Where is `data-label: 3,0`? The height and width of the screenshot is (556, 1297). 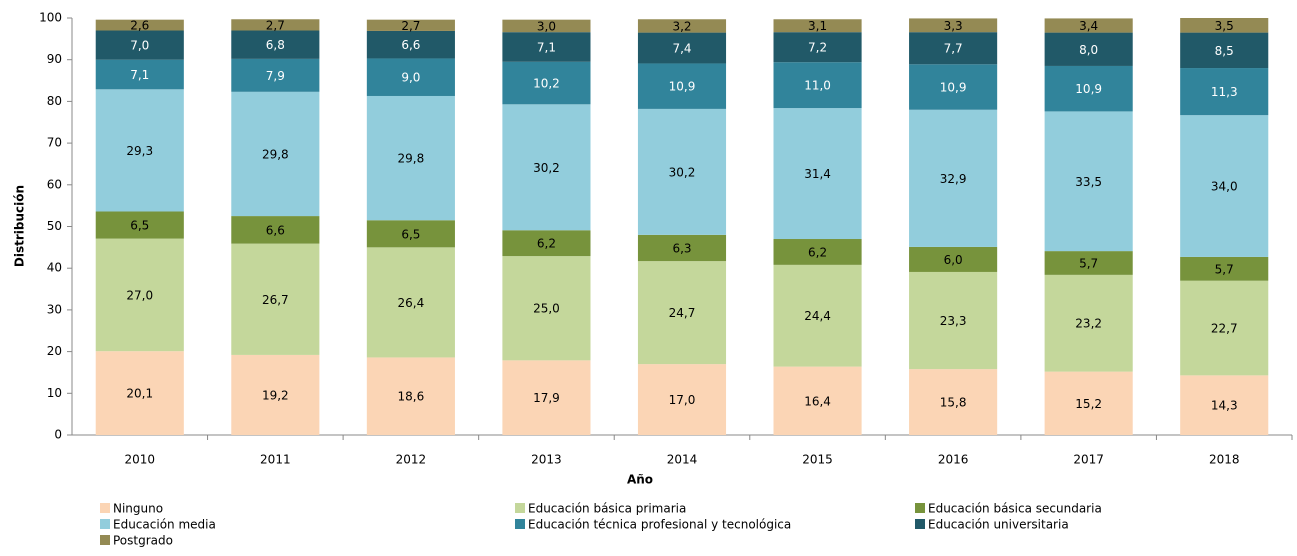
data-label: 3,0 is located at coordinates (546, 26).